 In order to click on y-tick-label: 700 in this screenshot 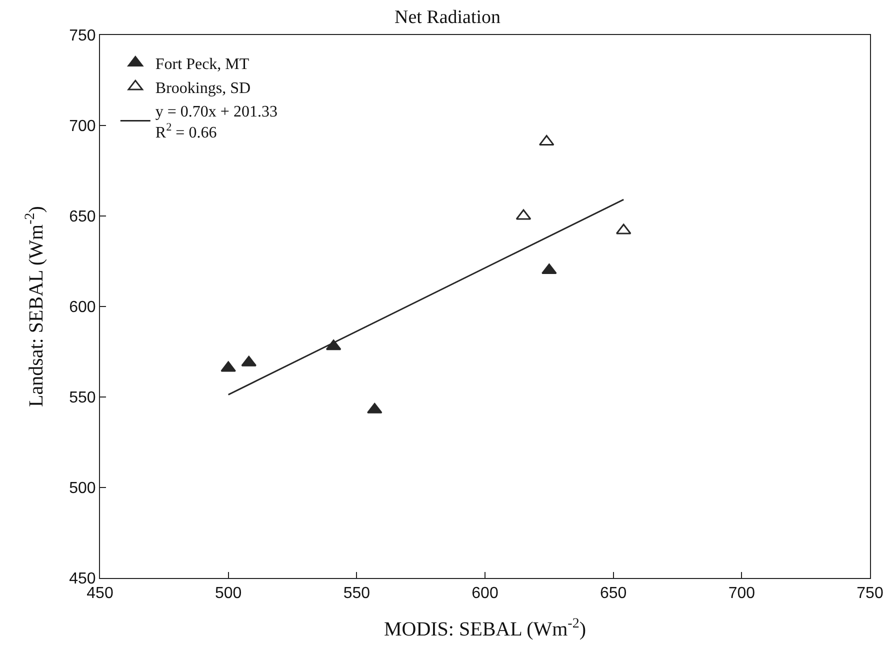, I will do `click(82, 127)`.